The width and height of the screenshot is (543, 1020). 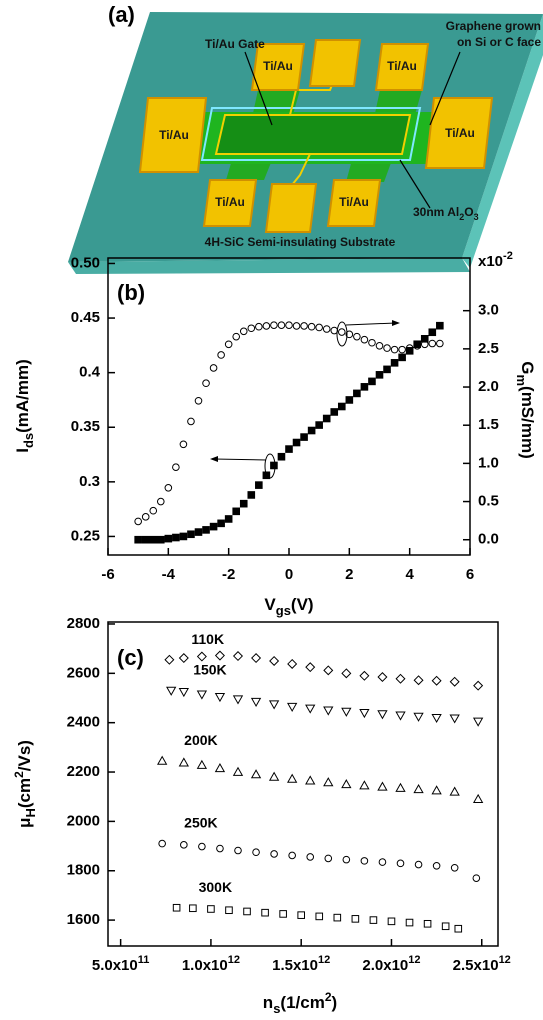 What do you see at coordinates (215, 887) in the screenshot?
I see `series-label: 300K` at bounding box center [215, 887].